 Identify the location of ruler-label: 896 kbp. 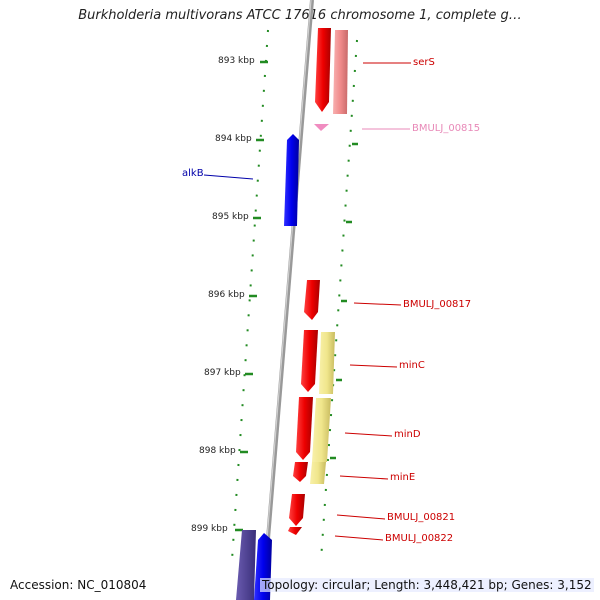
(226, 295).